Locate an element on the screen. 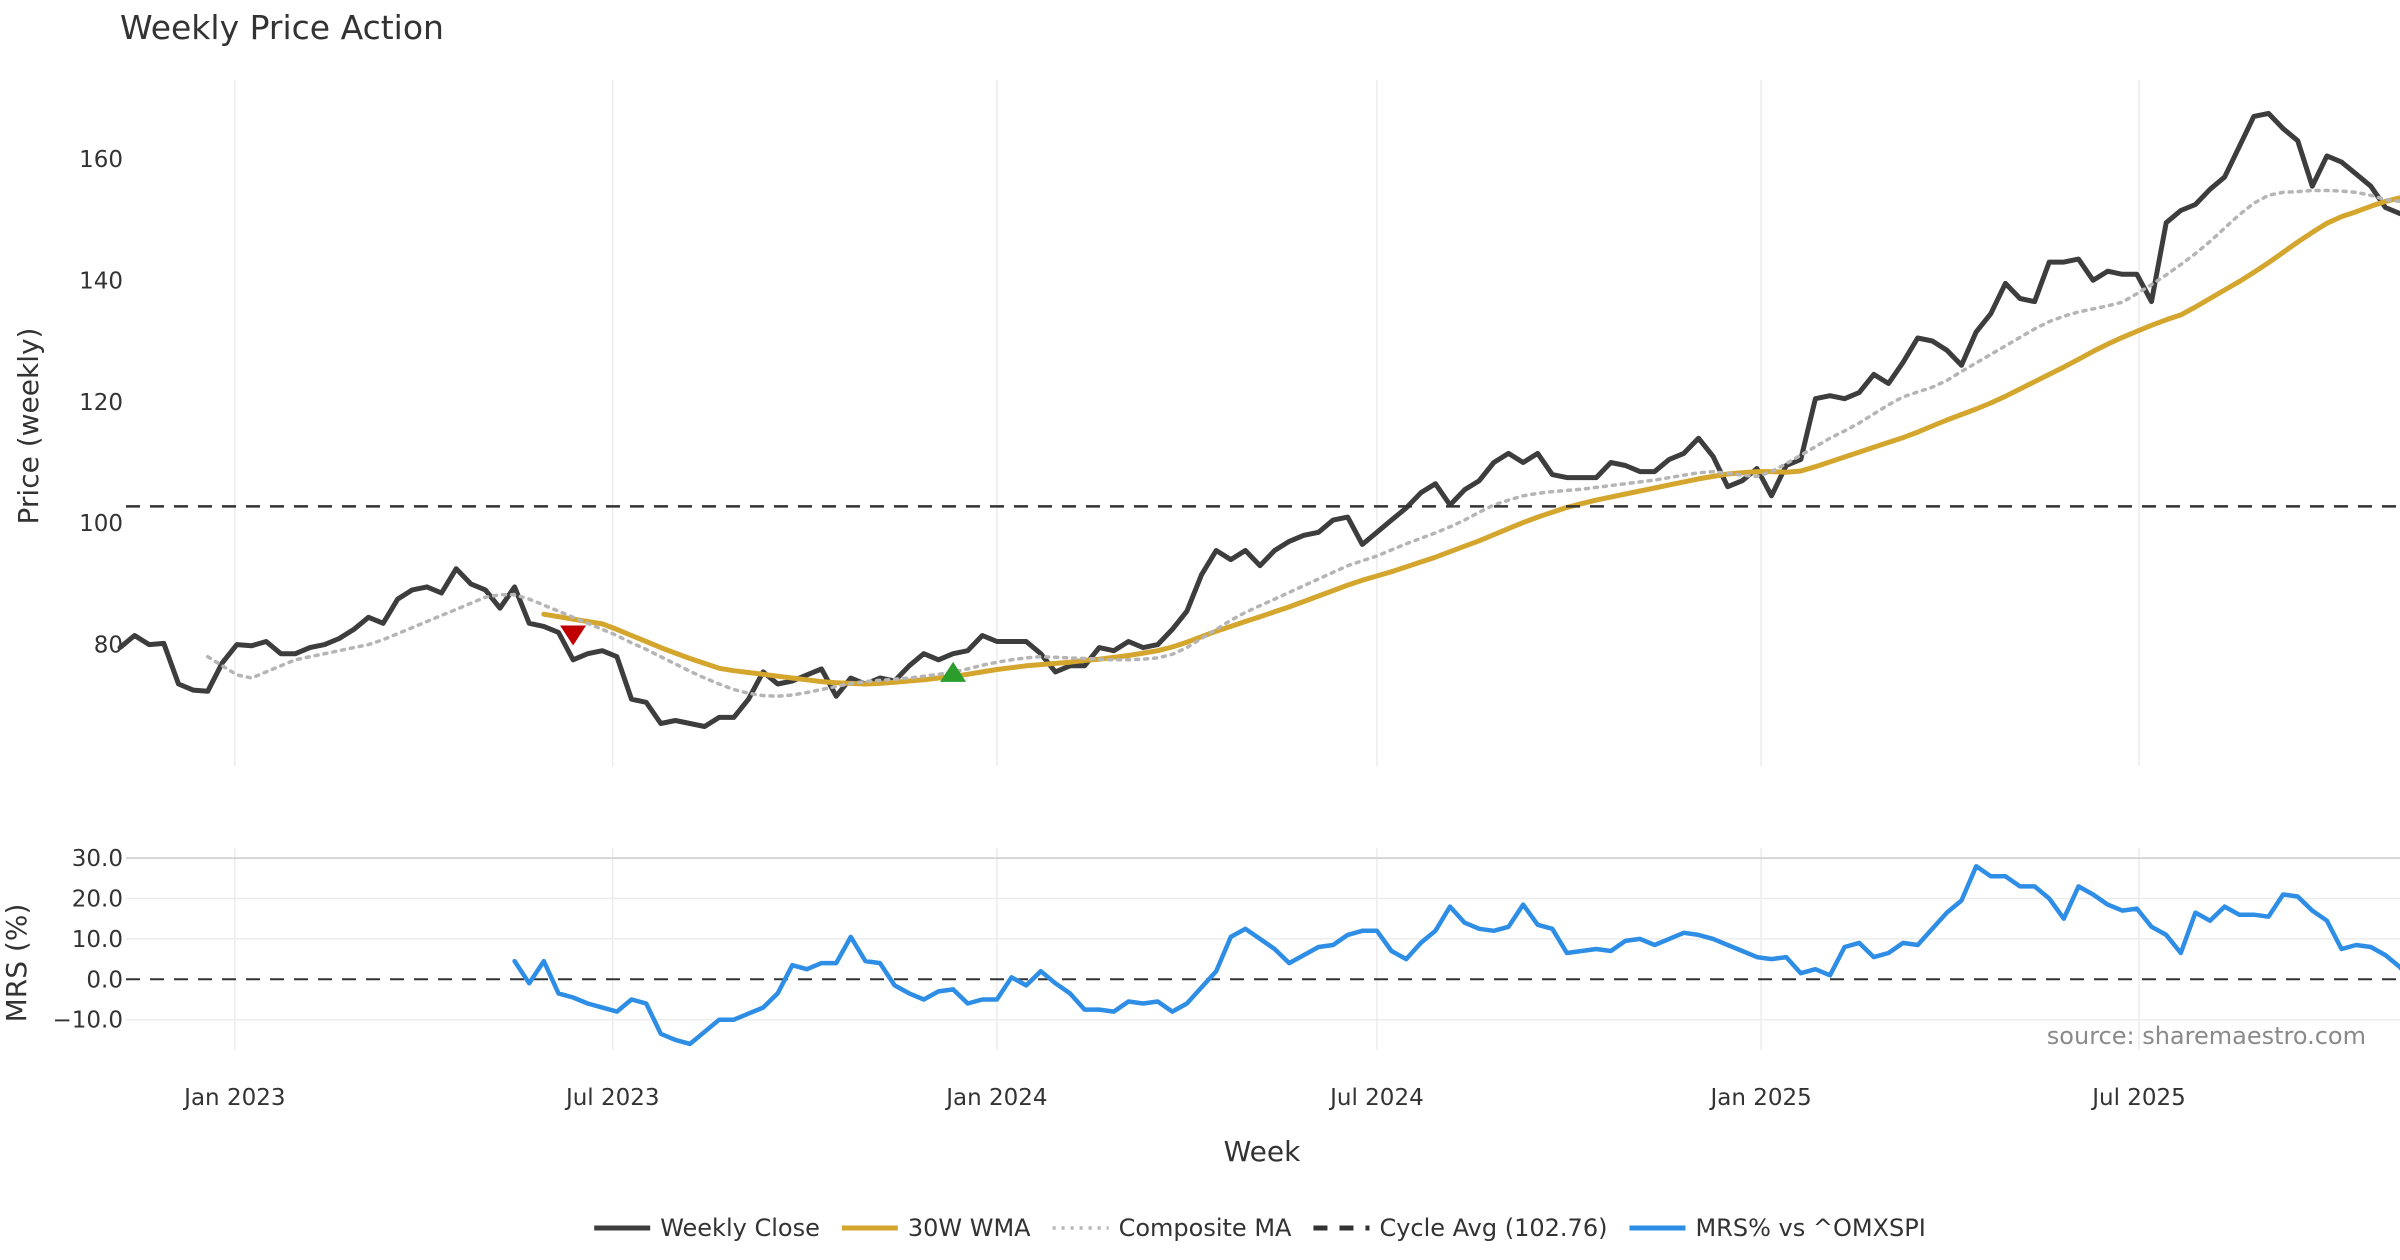  legend-label: 30W WMA is located at coordinates (969, 1228).